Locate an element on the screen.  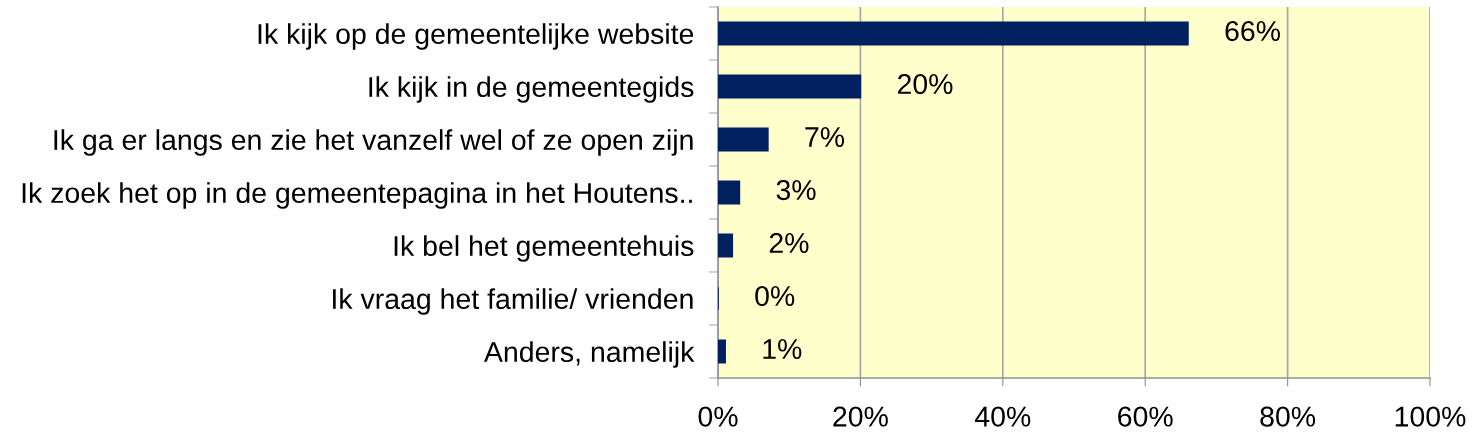
y-tick-label: Anders, namelijk is located at coordinates (589, 354).